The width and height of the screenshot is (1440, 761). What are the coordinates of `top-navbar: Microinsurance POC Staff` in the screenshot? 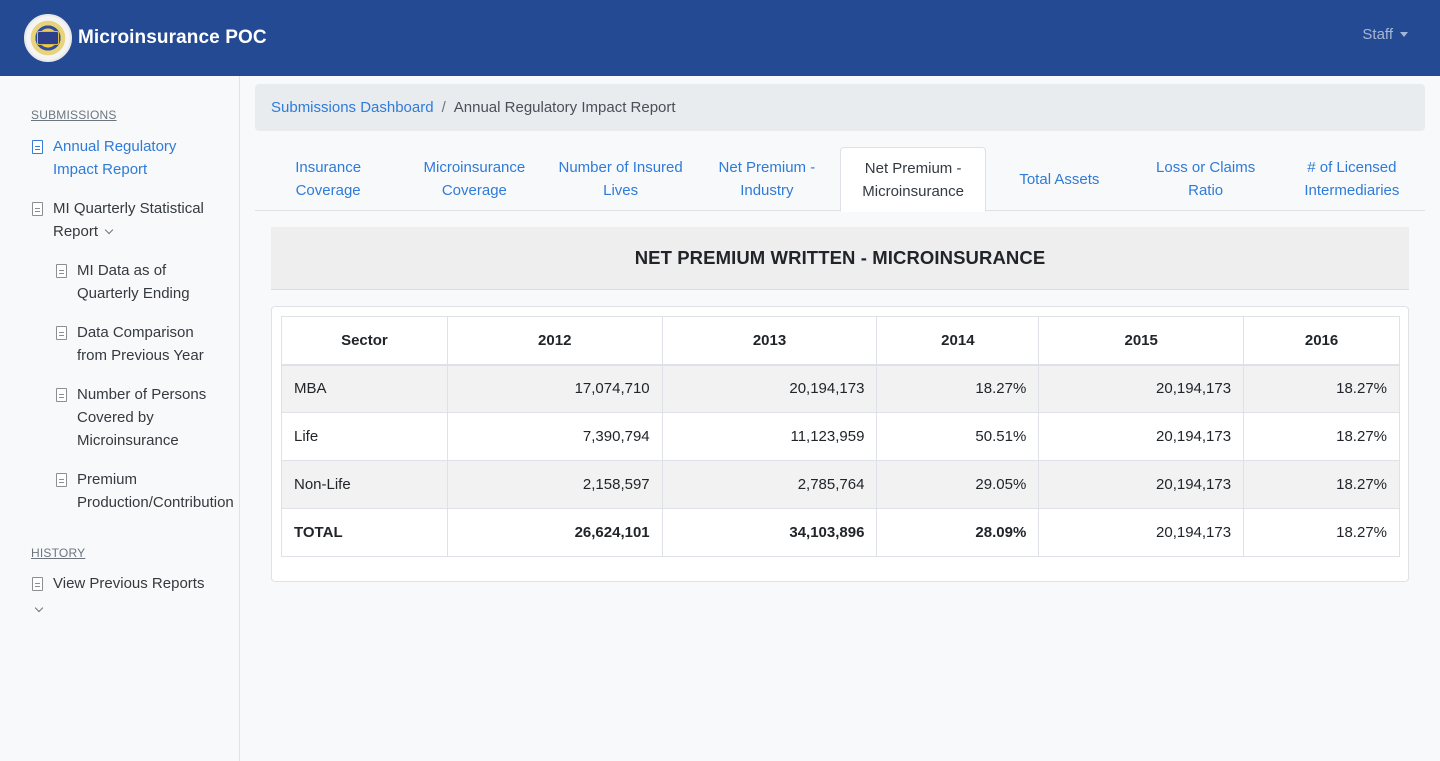 It's located at (720, 38).